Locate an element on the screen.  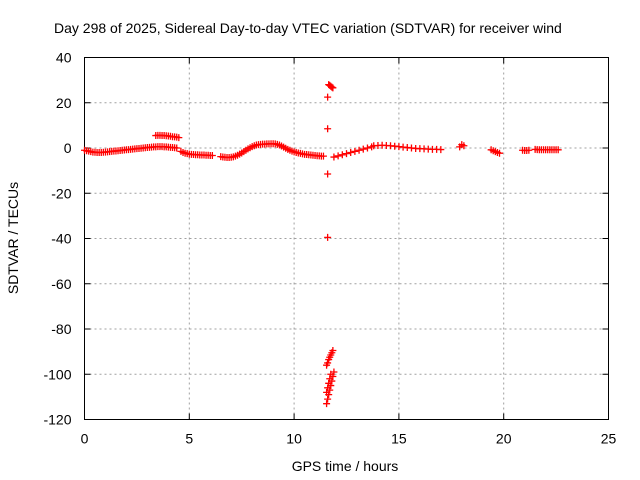
y-tick-label: -80 is located at coordinates (61, 329).